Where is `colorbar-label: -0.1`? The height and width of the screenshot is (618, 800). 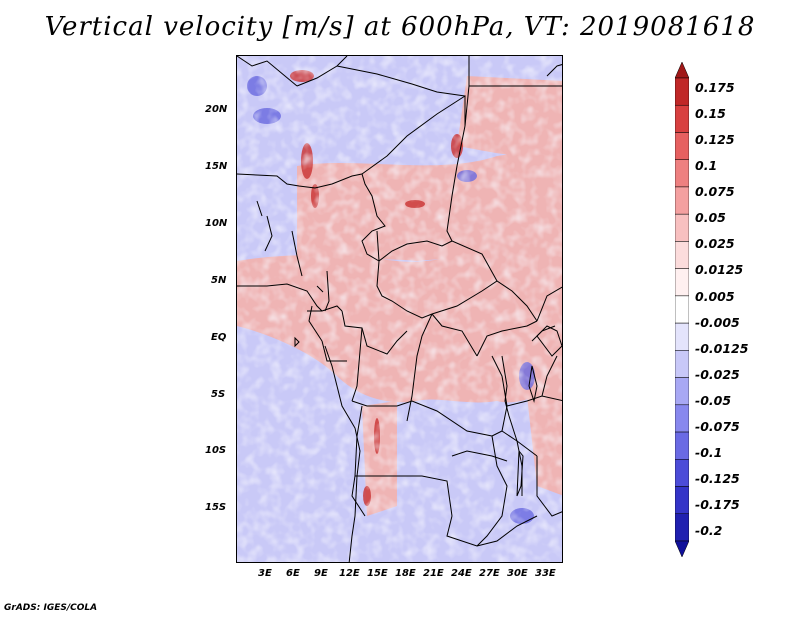
colorbar-label: -0.1 is located at coordinates (709, 452).